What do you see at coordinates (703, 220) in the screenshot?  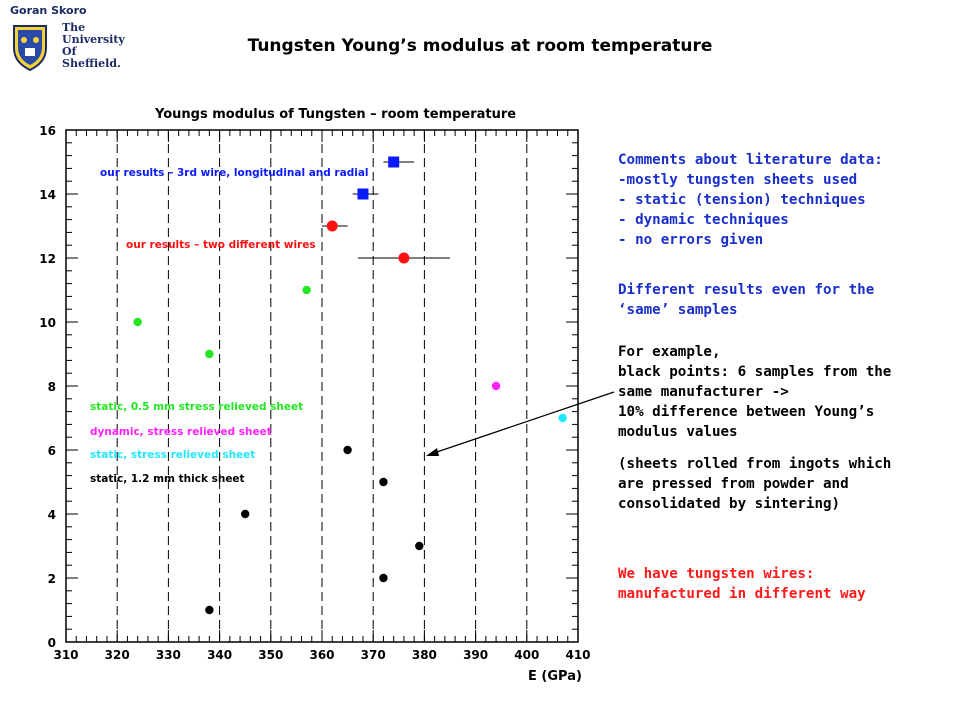 I see `comment-line: - dynamic techniques` at bounding box center [703, 220].